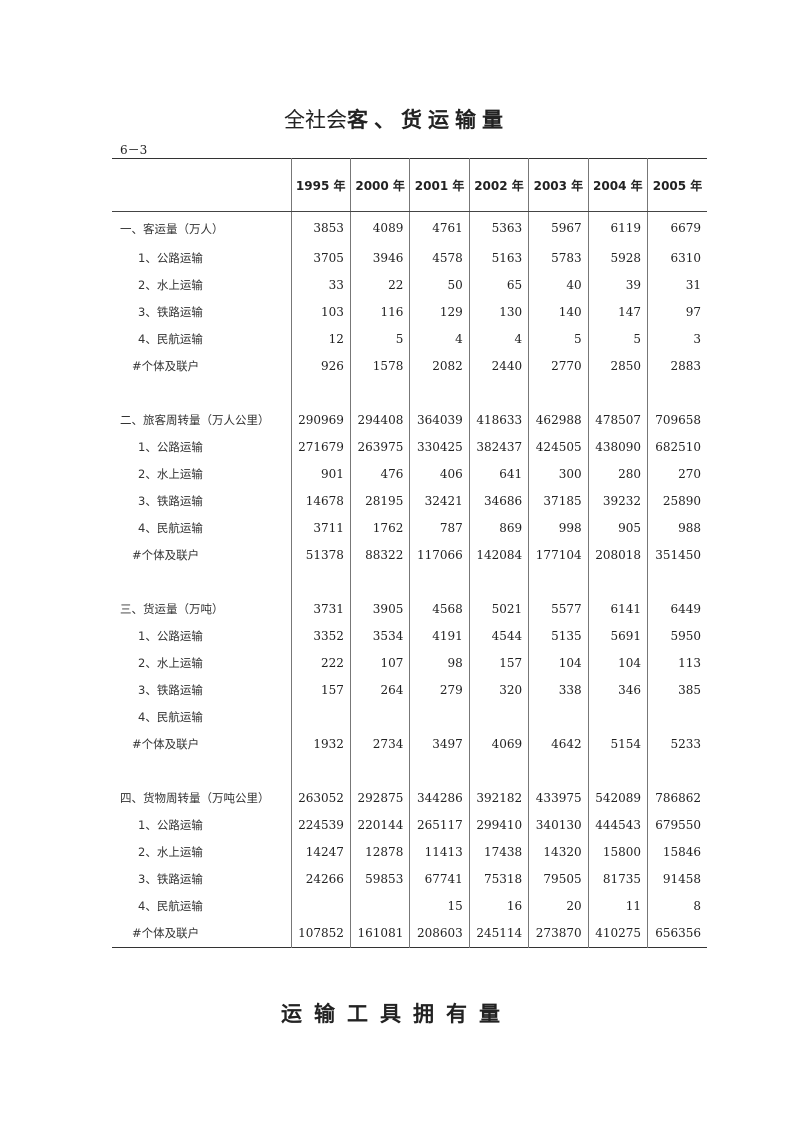  I want to click on spacer-row, so click(409, 393).